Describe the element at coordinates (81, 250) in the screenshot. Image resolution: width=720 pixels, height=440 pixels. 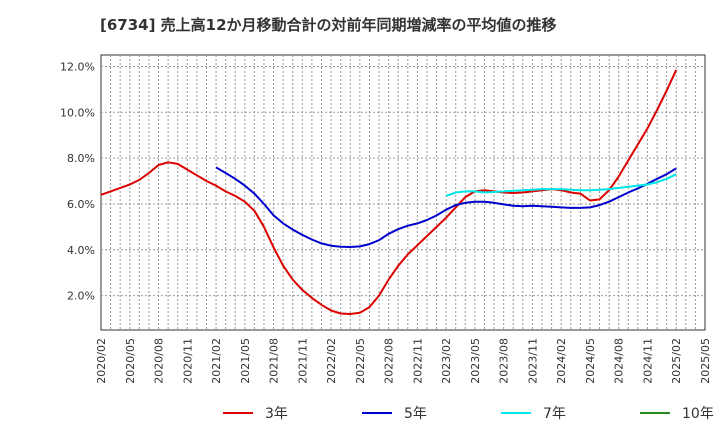
I see `y-tick-label: 4.0%` at that location.